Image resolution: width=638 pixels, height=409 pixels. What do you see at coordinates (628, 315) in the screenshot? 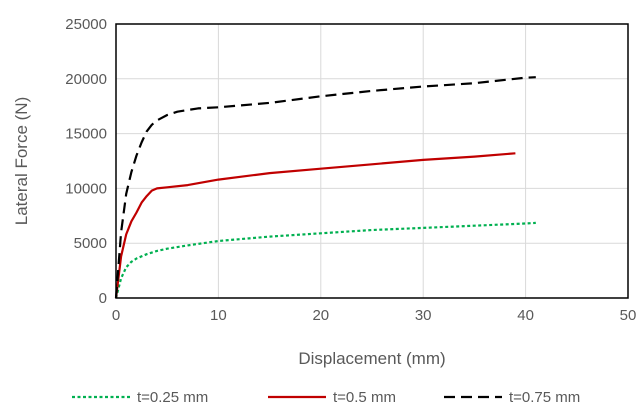
I see `x-tick-label: 50` at bounding box center [628, 315].